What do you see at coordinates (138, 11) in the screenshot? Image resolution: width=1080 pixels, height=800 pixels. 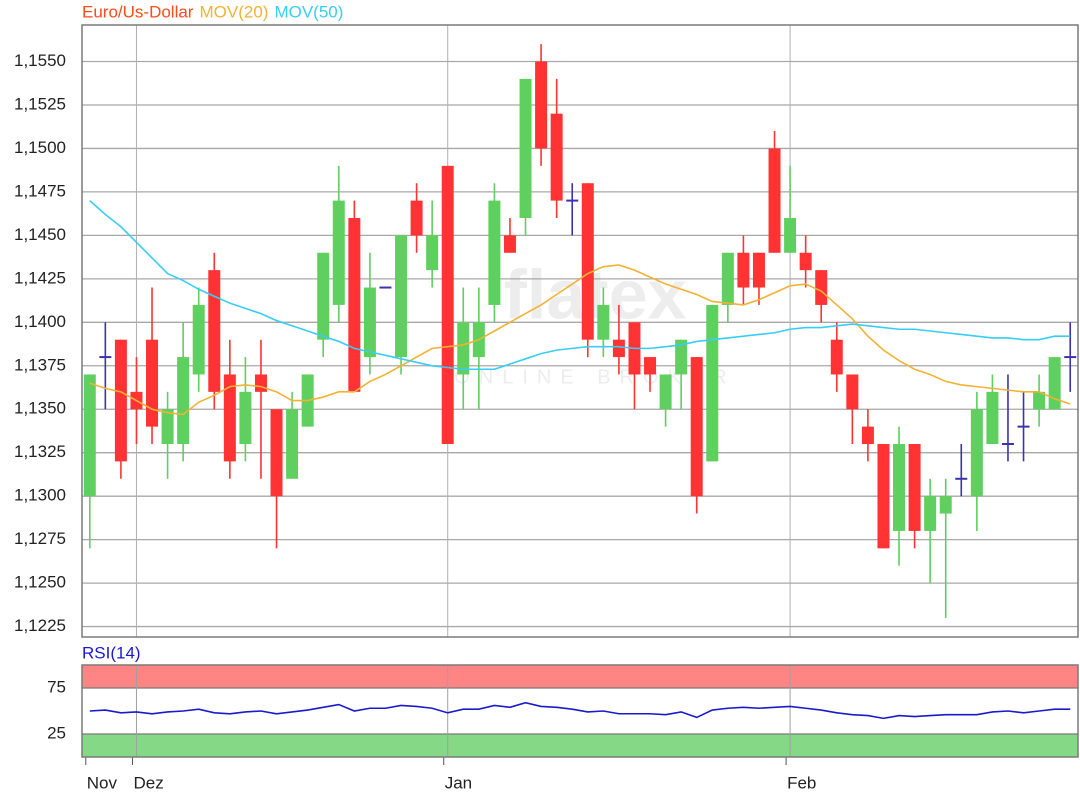 I see `legend-entry: Euro/Us-Dollar` at bounding box center [138, 11].